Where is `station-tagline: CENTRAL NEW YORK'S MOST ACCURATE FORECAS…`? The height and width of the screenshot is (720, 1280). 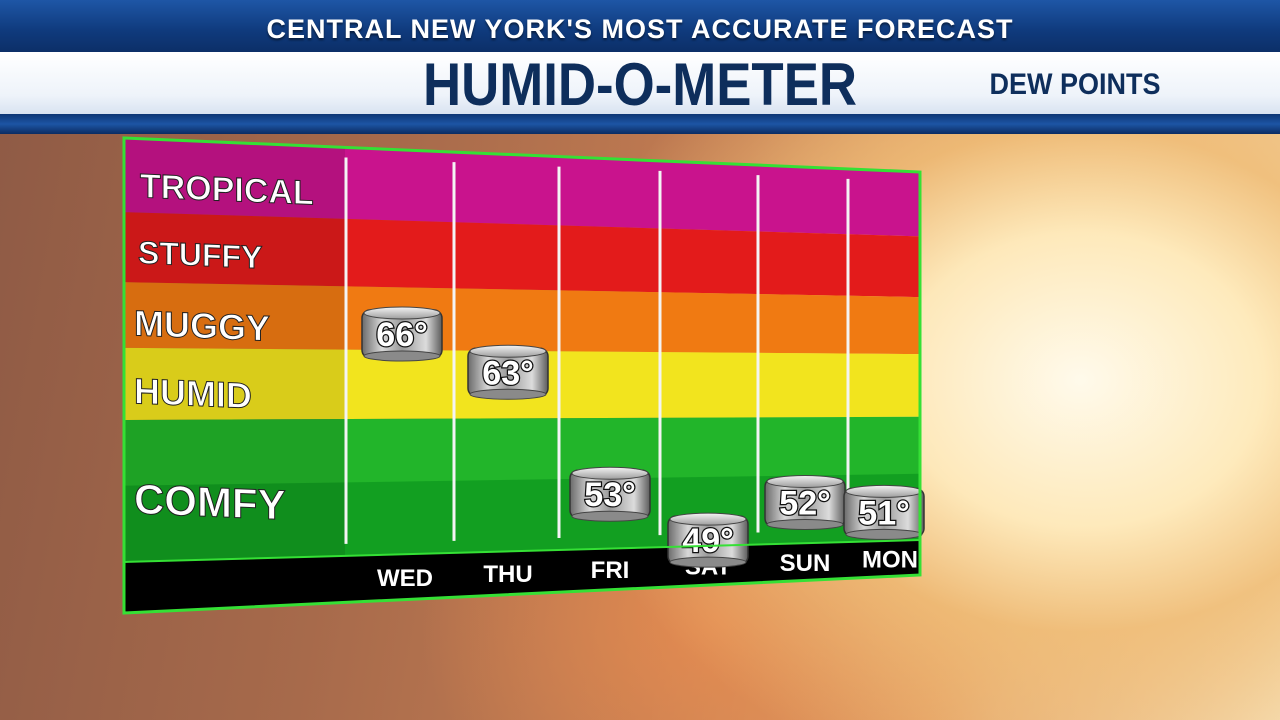 station-tagline: CENTRAL NEW YORK'S MOST ACCURATE FORECAS… is located at coordinates (640, 29).